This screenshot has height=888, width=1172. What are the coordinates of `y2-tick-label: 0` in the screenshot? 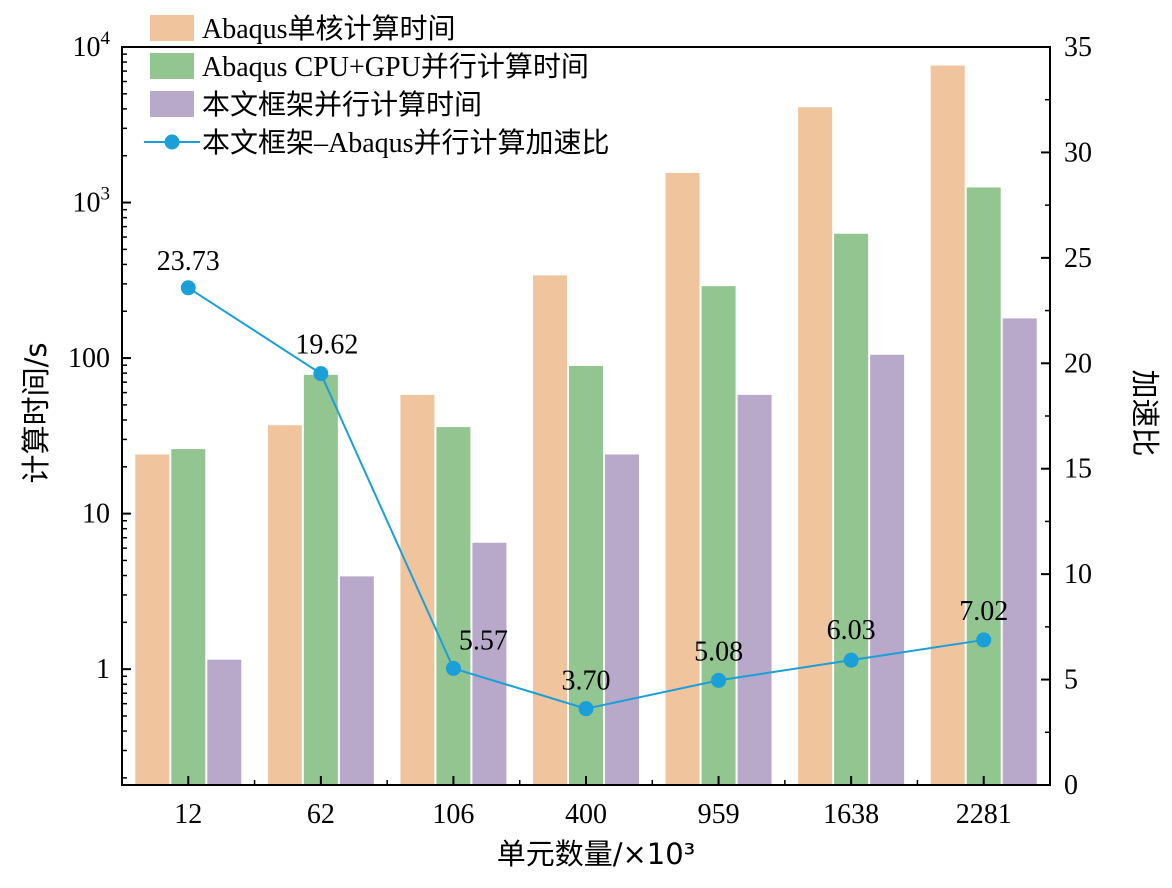 It's located at (1071, 785).